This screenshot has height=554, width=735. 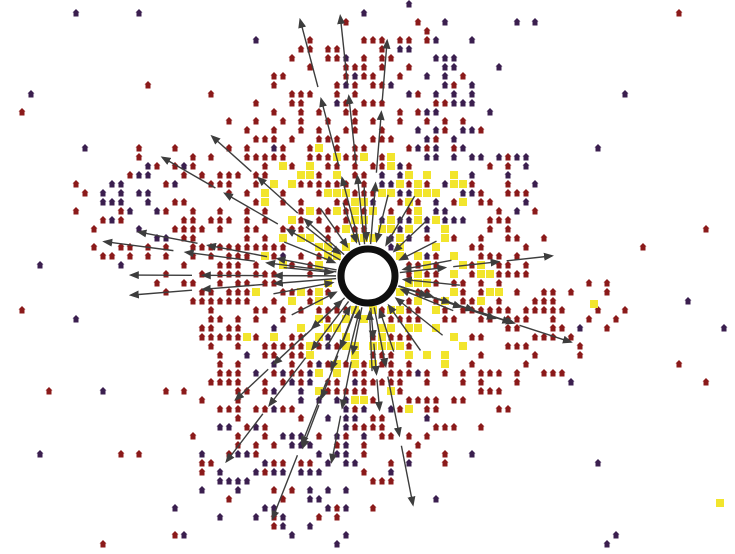 What do you see at coordinates (368, 276) in the screenshot?
I see `hub-ring` at bounding box center [368, 276].